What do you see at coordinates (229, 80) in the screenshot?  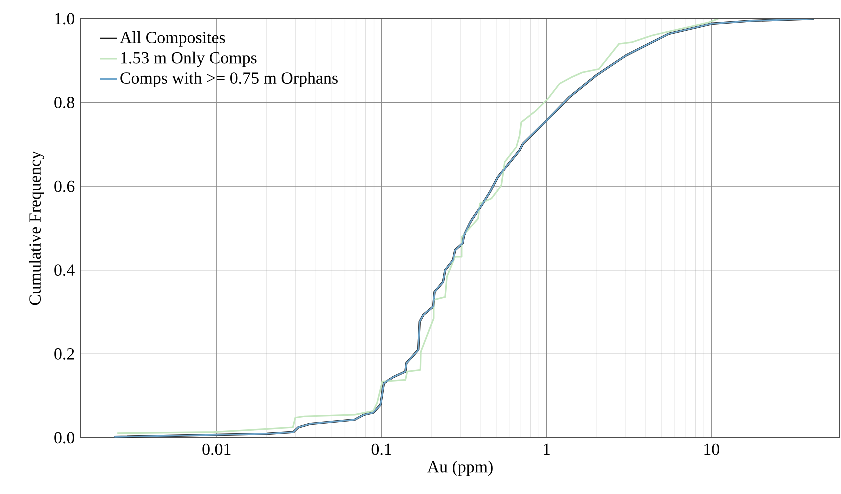 I see `legend-label: Comps with >= 0.75 m Orphans` at bounding box center [229, 80].